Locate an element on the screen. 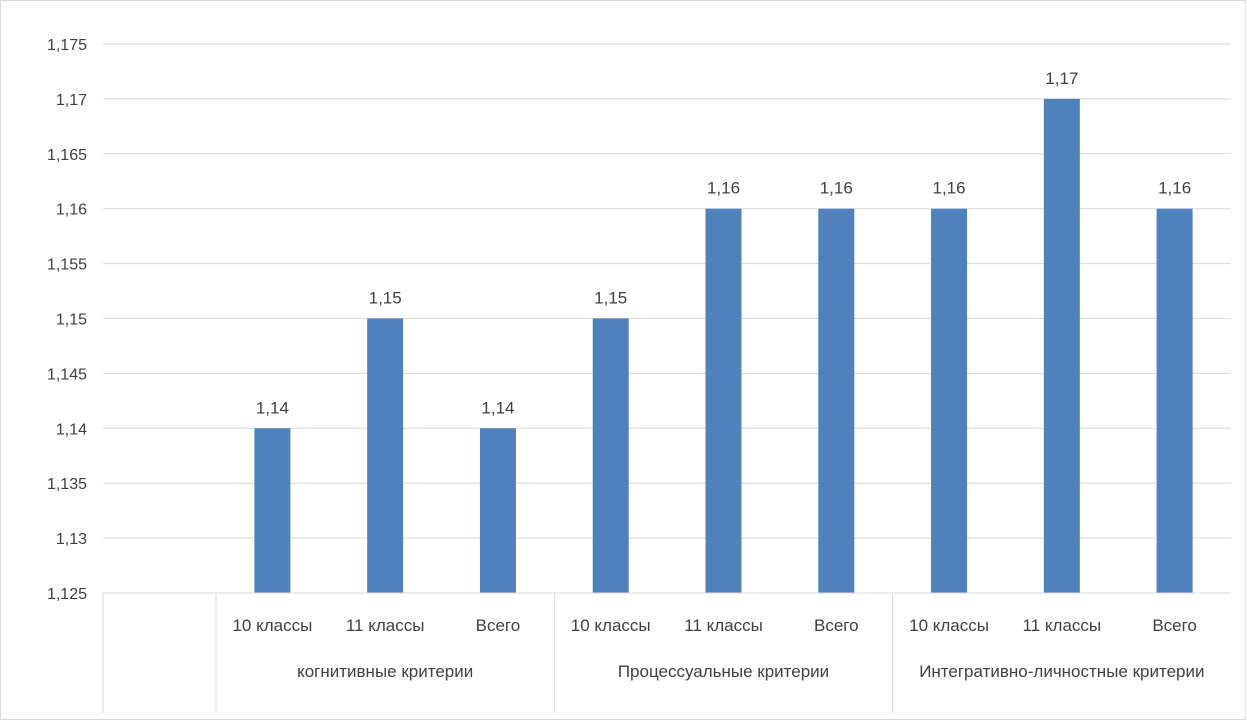 The height and width of the screenshot is (721, 1246). y-tick-label: 1,16 is located at coordinates (71, 210).